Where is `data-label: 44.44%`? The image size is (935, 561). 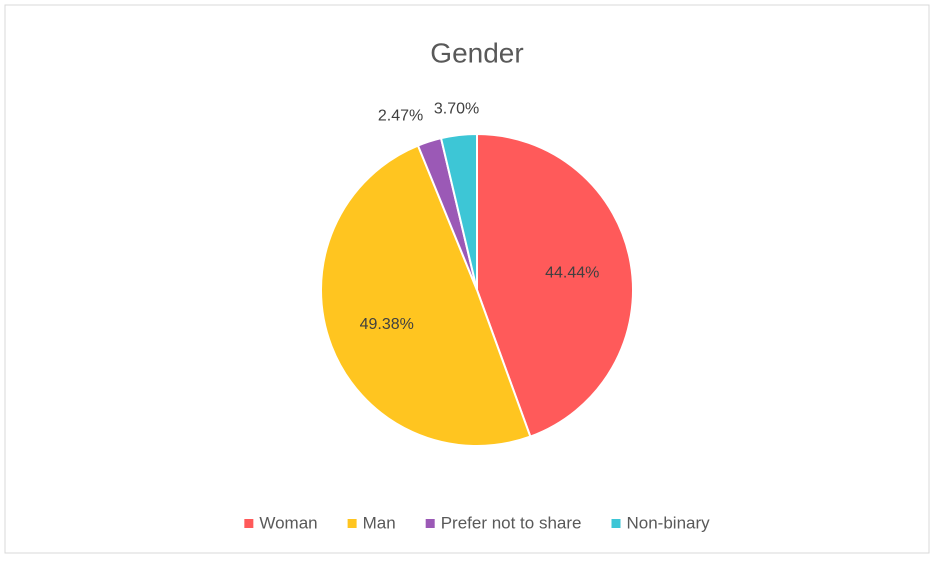 data-label: 44.44% is located at coordinates (572, 272).